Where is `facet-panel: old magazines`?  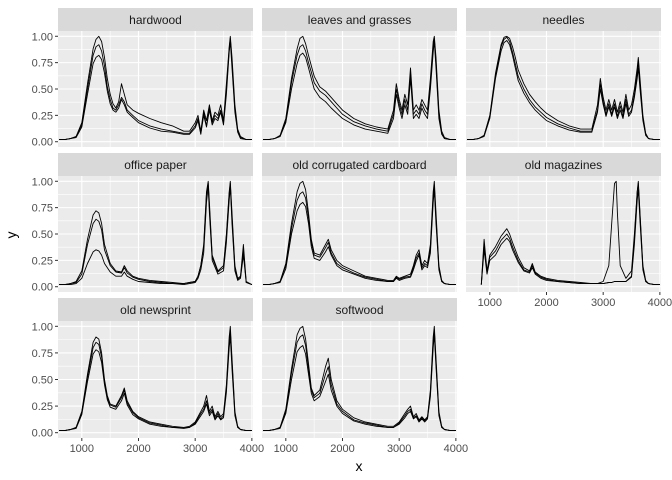 facet-panel: old magazines is located at coordinates (563, 222).